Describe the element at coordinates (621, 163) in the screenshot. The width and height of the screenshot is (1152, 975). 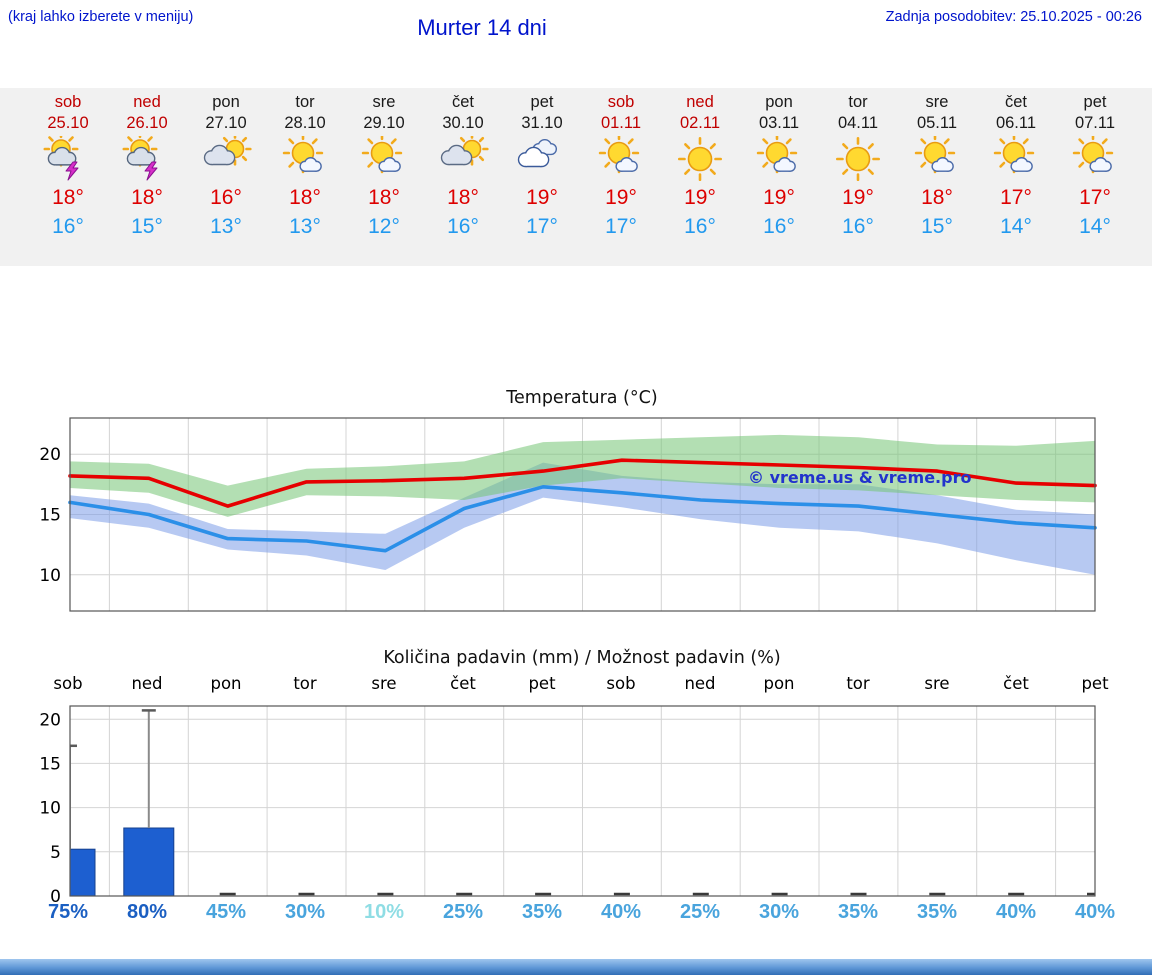
I see `forecast-day: sob 01.11 19° 17°` at that location.